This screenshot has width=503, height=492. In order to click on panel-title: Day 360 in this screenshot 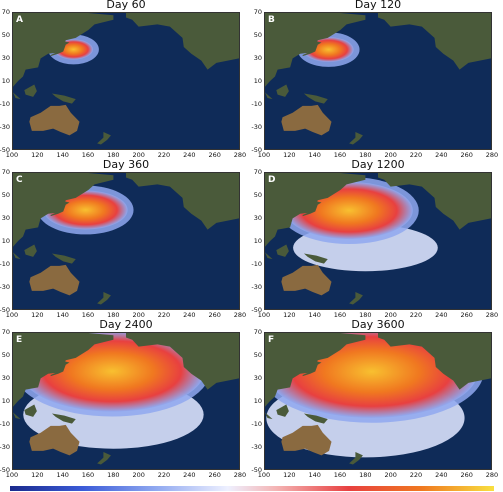, I will do `click(126, 164)`.